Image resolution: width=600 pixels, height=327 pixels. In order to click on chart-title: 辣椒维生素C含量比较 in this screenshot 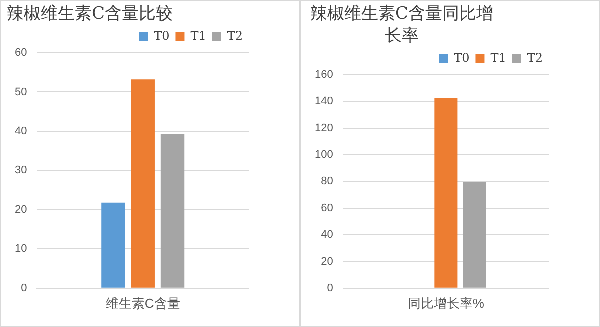, I will do `click(90, 14)`.